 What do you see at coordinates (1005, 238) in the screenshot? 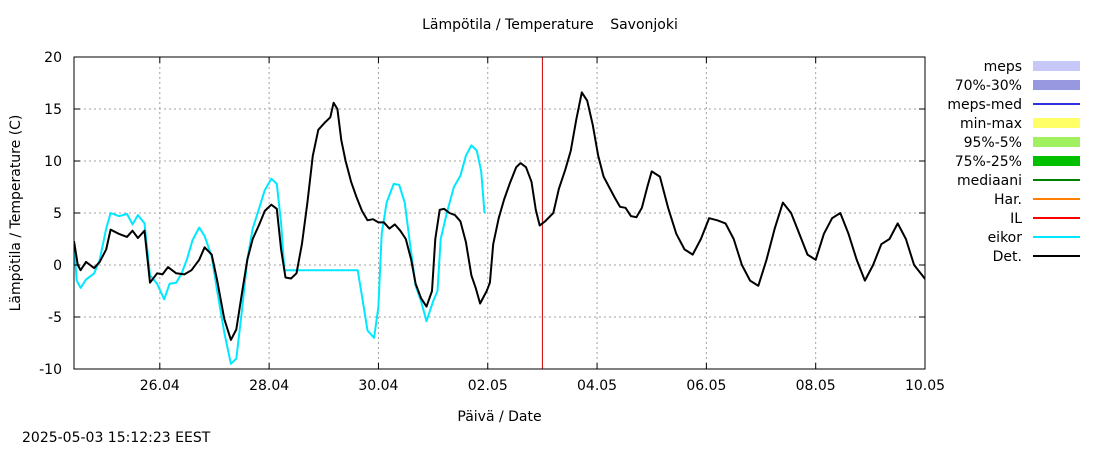
I see `legend-label-eikor: eikor` at bounding box center [1005, 238].